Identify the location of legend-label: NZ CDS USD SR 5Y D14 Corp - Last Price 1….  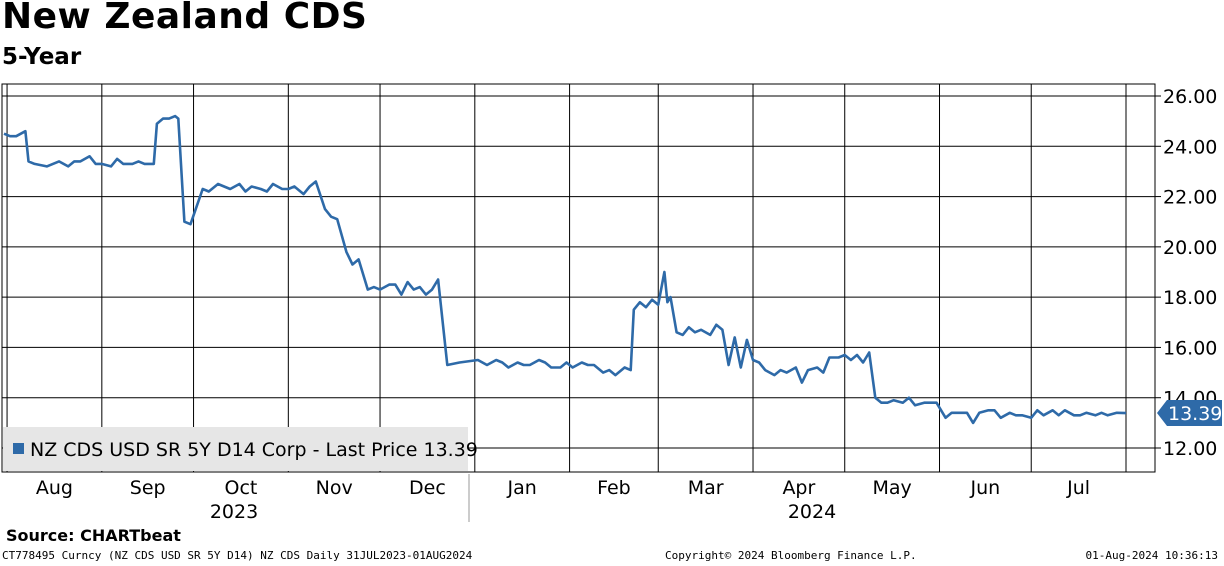
(254, 450).